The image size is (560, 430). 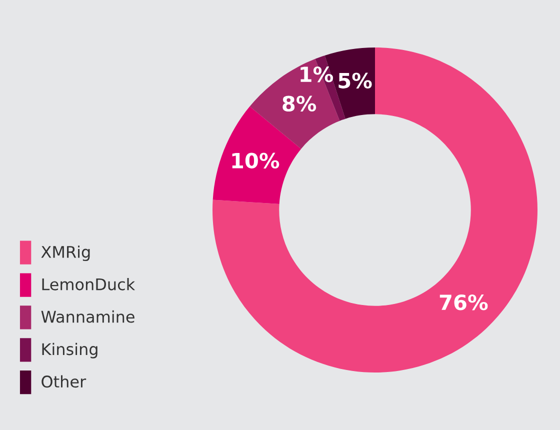 What do you see at coordinates (317, 74) in the screenshot?
I see `data-label: 1%` at bounding box center [317, 74].